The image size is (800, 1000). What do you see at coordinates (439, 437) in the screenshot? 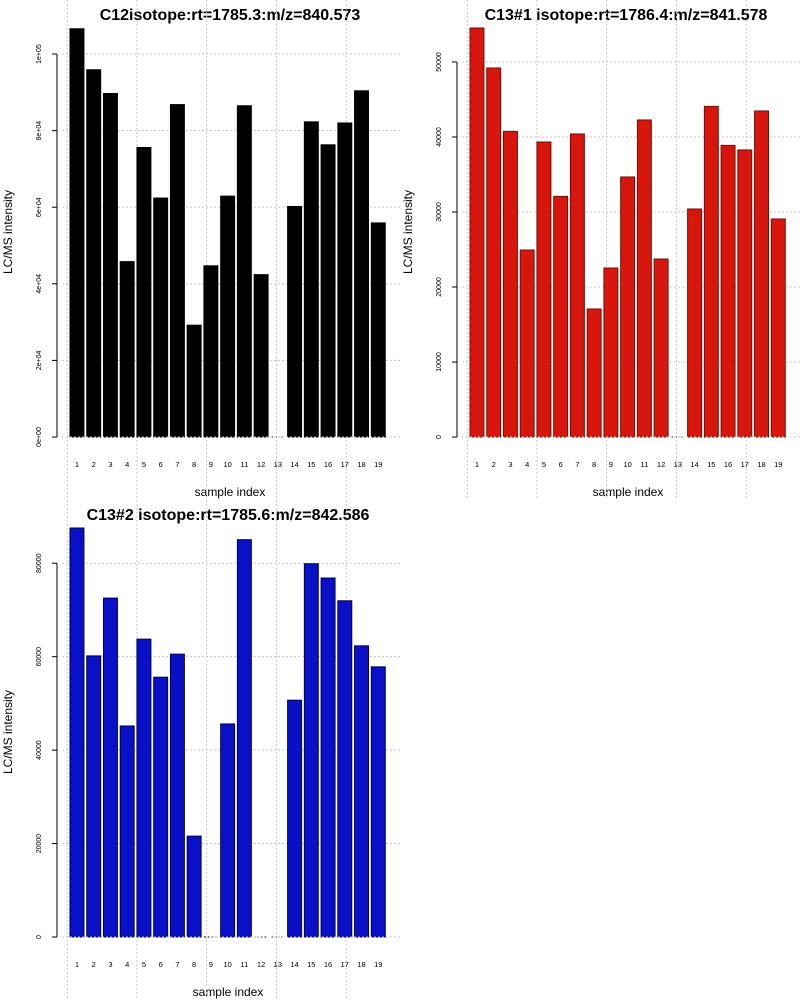
I see `y-tick-label: 0` at bounding box center [439, 437].